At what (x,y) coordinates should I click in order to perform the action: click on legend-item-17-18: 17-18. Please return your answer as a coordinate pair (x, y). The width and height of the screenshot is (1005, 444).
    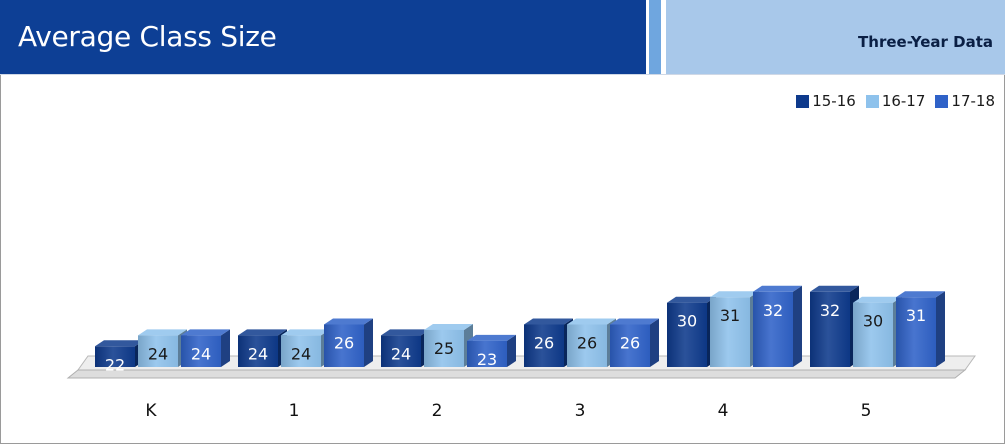
    Looking at the image, I should click on (965, 101).